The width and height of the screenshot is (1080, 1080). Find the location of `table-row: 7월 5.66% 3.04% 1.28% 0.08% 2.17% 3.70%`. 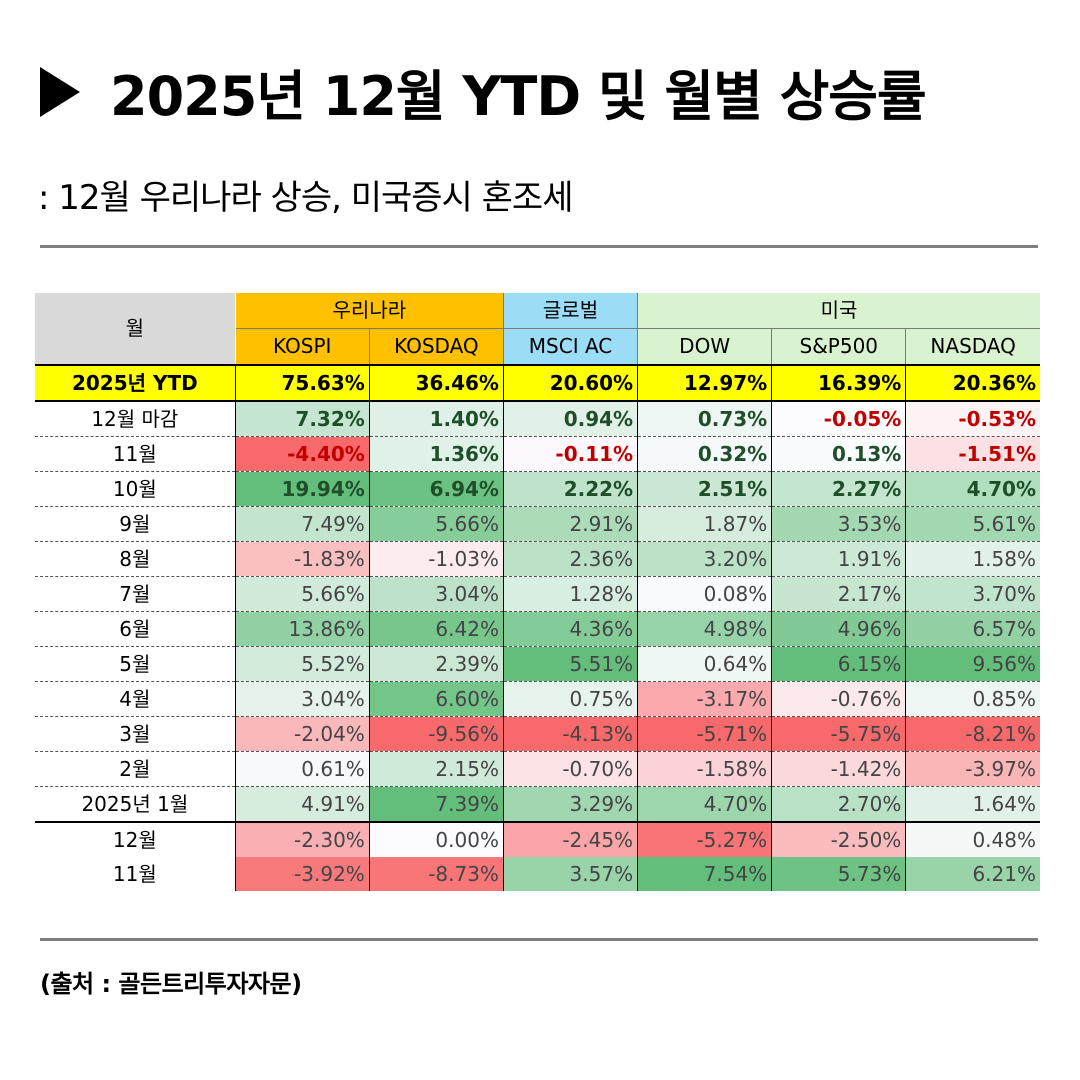

table-row: 7월 5.66% 3.04% 1.28% 0.08% 2.17% 3.70% is located at coordinates (537, 594).